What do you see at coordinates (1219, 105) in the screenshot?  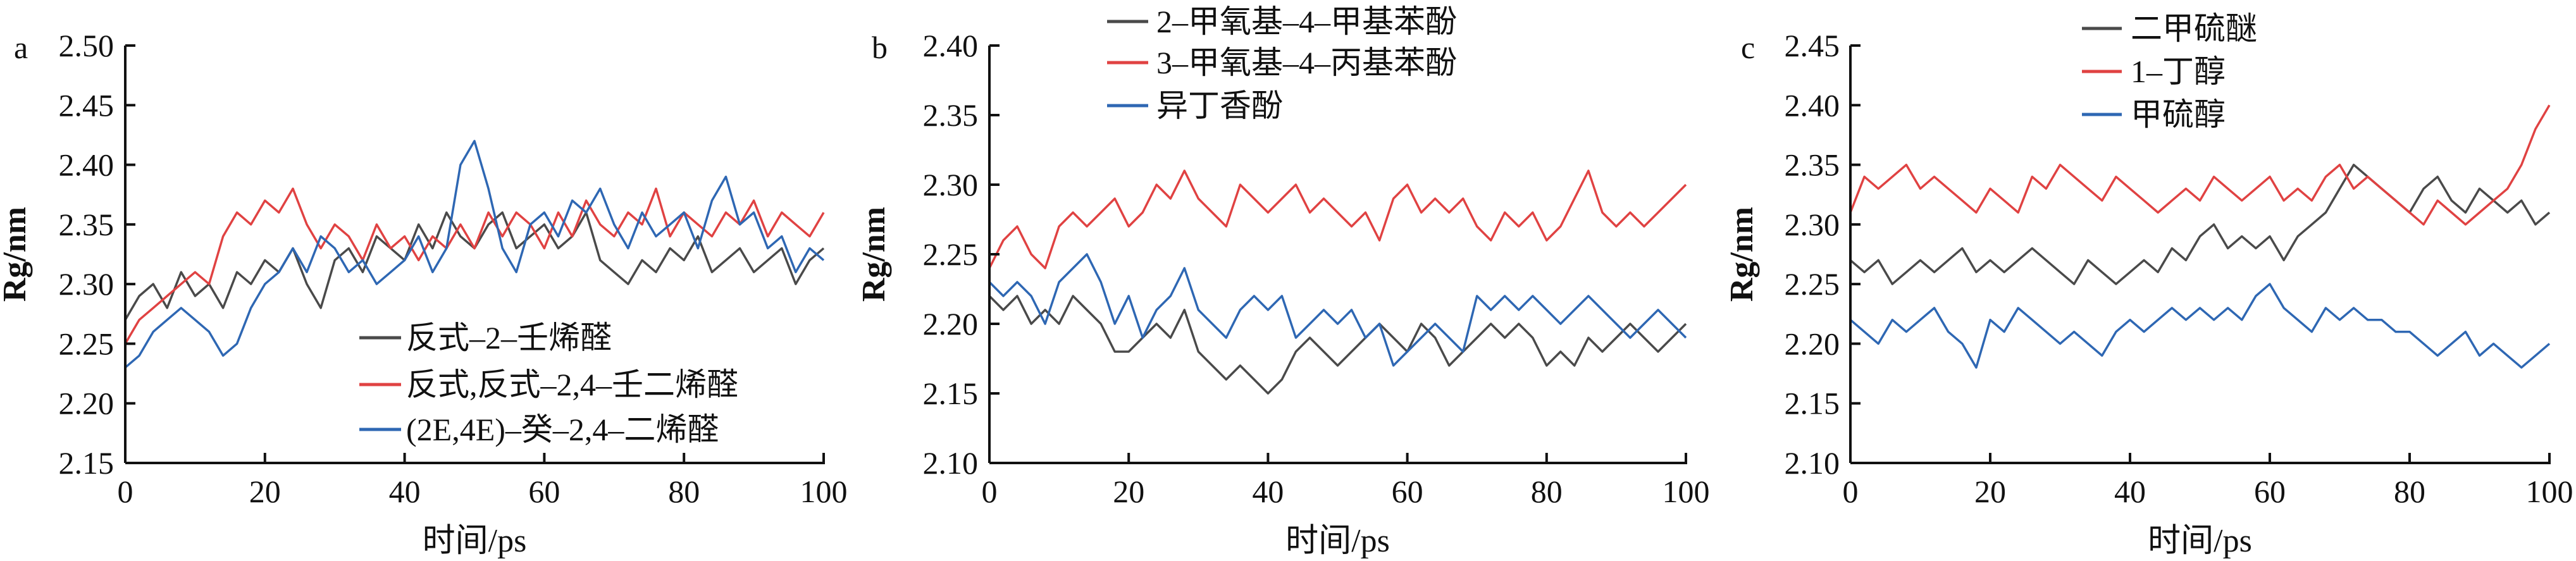 I see `legend-label: 异丁香酚` at bounding box center [1219, 105].